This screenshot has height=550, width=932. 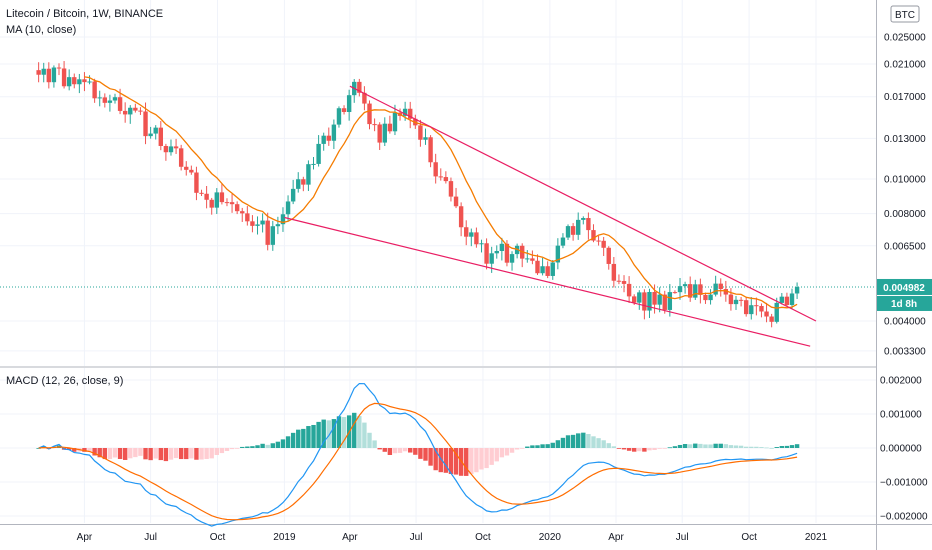 I want to click on time-tick-label: 2020, so click(x=550, y=537).